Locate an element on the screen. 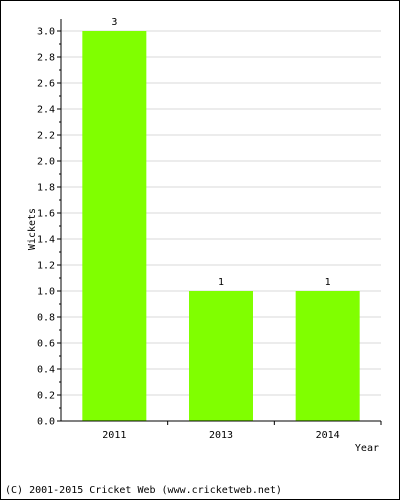 This screenshot has height=500, width=400. y-tick-label: 1.6 is located at coordinates (46, 214).